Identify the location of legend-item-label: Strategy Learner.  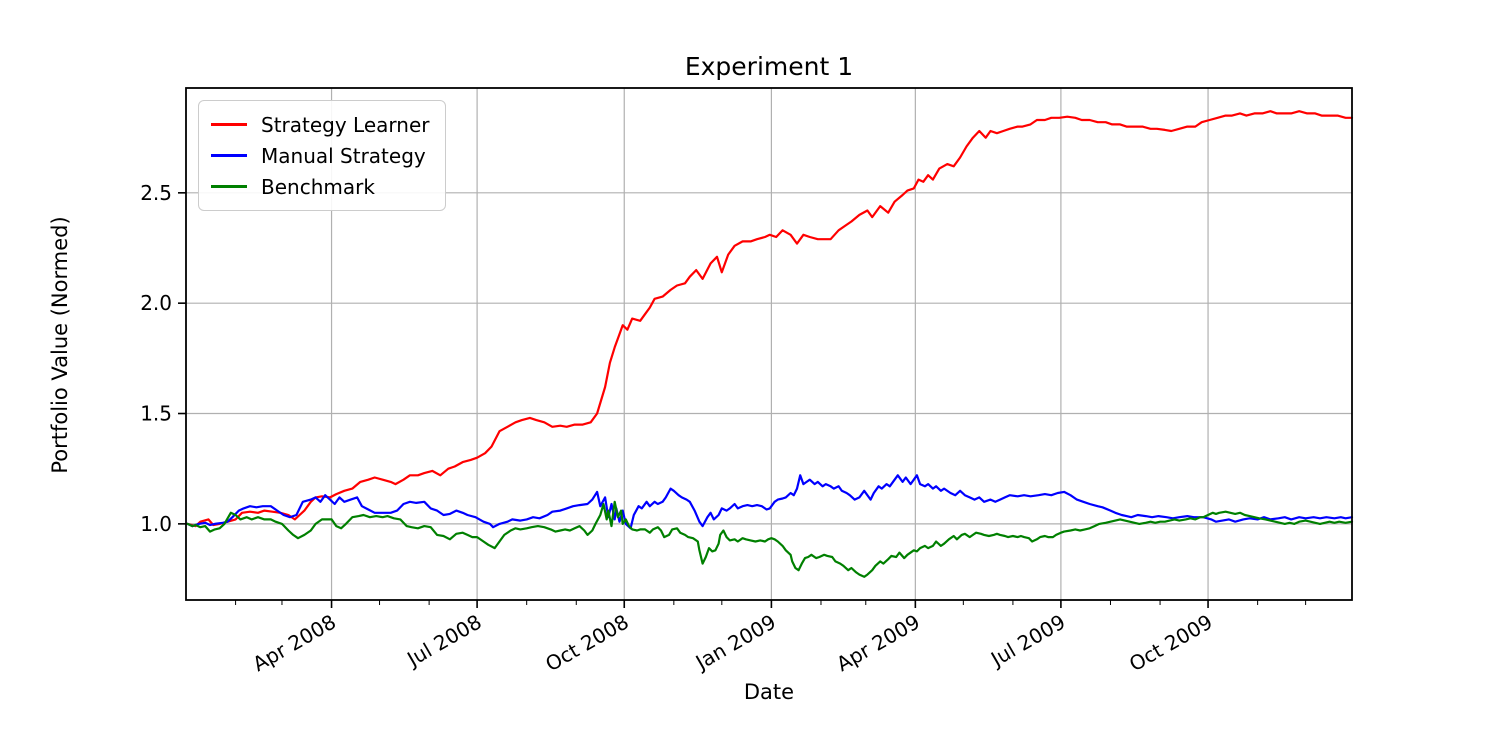
(345, 124).